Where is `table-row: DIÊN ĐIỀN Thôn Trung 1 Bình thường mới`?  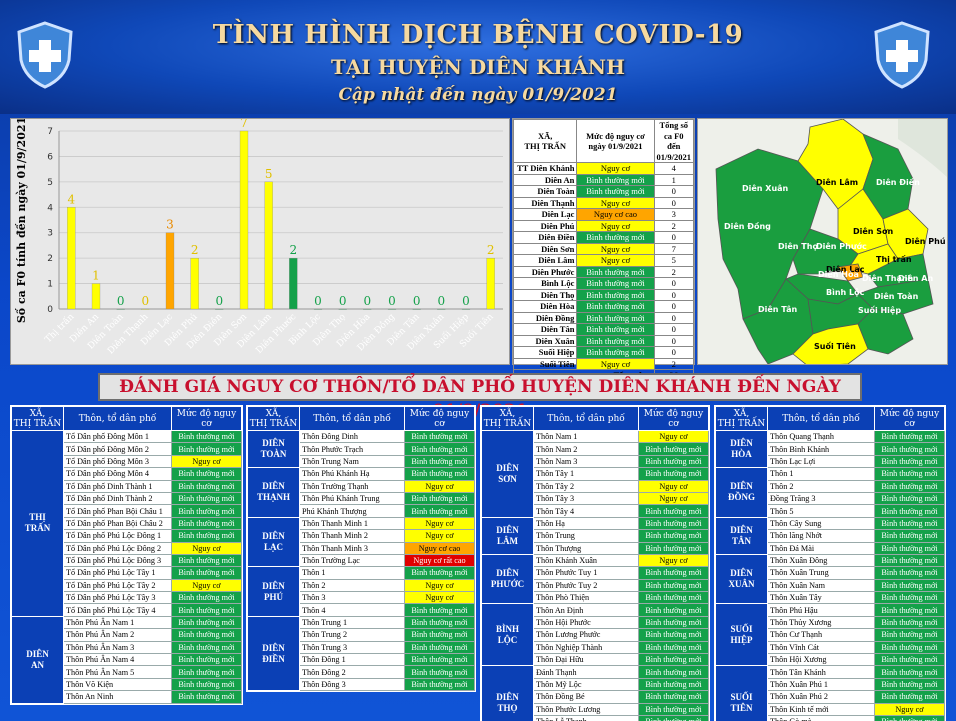
table-row: DIÊN ĐIỀN Thôn Trung 1 Bình thường mới is located at coordinates (361, 653).